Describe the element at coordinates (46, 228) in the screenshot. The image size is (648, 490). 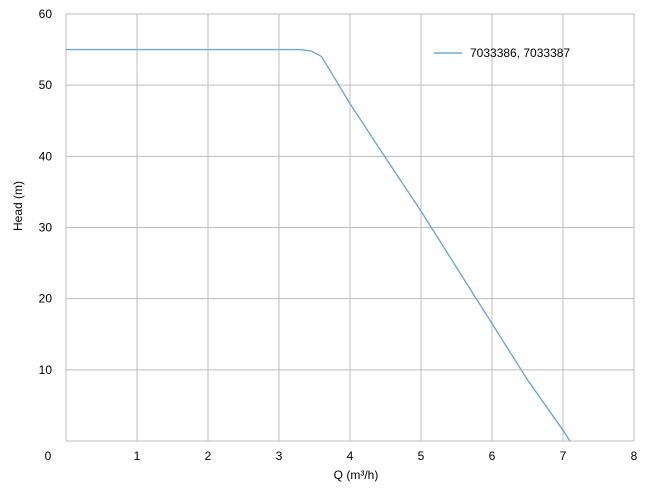
I see `y-tick-label: 30` at that location.